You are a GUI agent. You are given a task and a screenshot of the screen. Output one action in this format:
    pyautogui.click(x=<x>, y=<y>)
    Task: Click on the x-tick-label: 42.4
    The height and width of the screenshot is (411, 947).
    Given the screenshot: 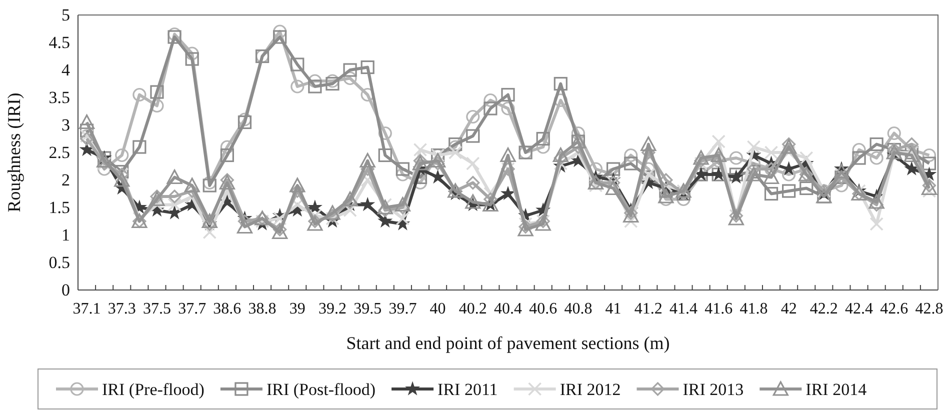 What is the action you would take?
    pyautogui.click(x=859, y=309)
    